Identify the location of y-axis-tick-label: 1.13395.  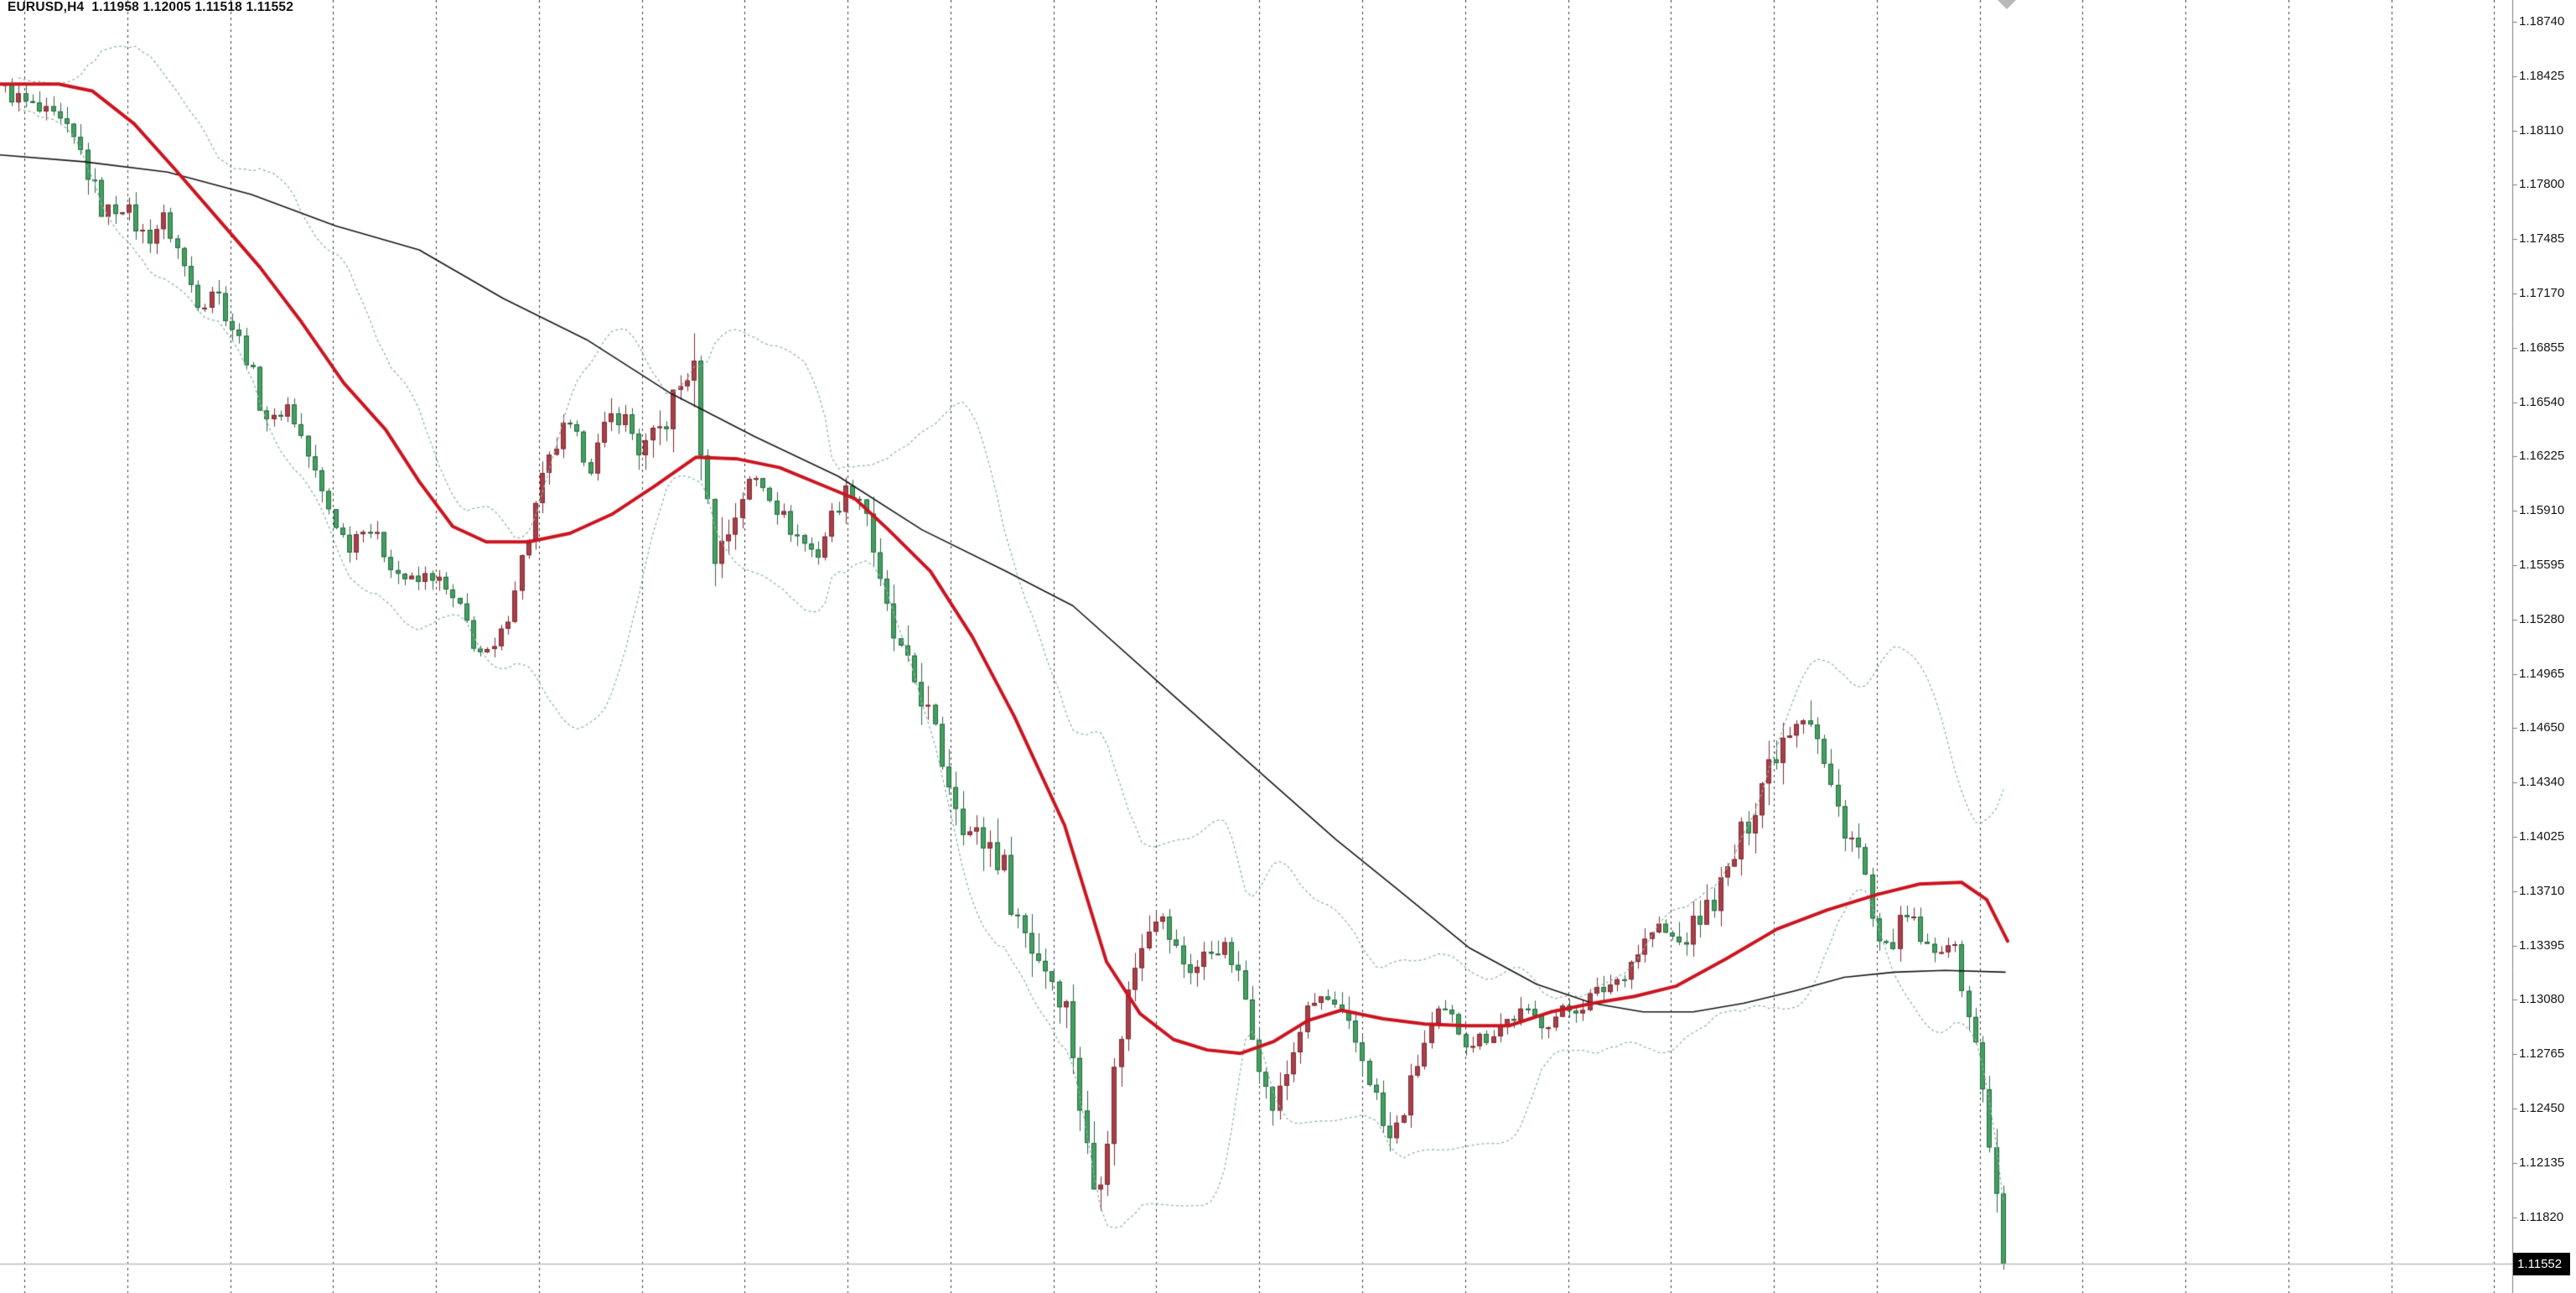
(2542, 945).